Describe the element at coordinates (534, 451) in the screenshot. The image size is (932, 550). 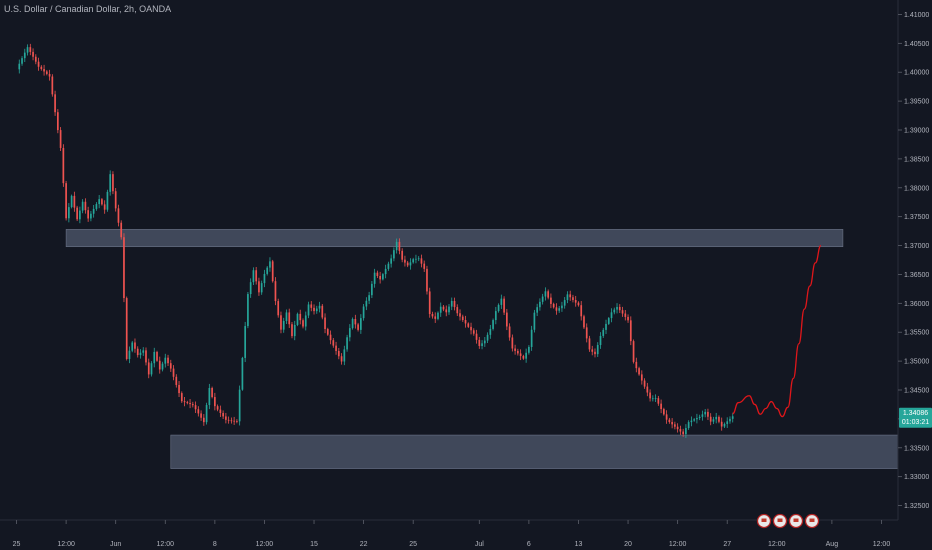
I see `support-zone` at that location.